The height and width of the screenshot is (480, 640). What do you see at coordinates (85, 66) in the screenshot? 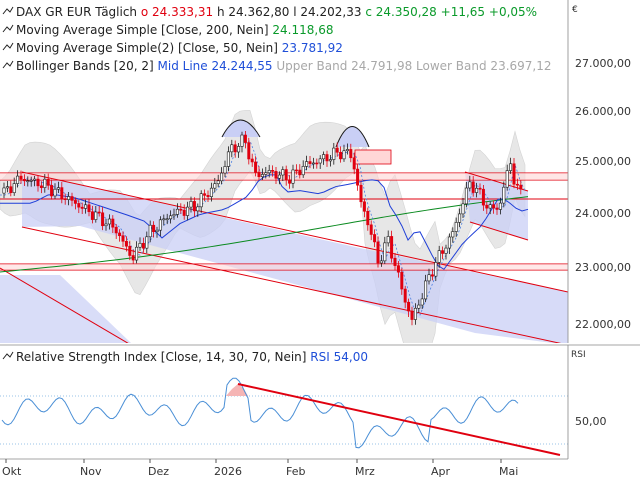
I see `bb-label: Bollinger Bands [20, 2]` at bounding box center [85, 66].